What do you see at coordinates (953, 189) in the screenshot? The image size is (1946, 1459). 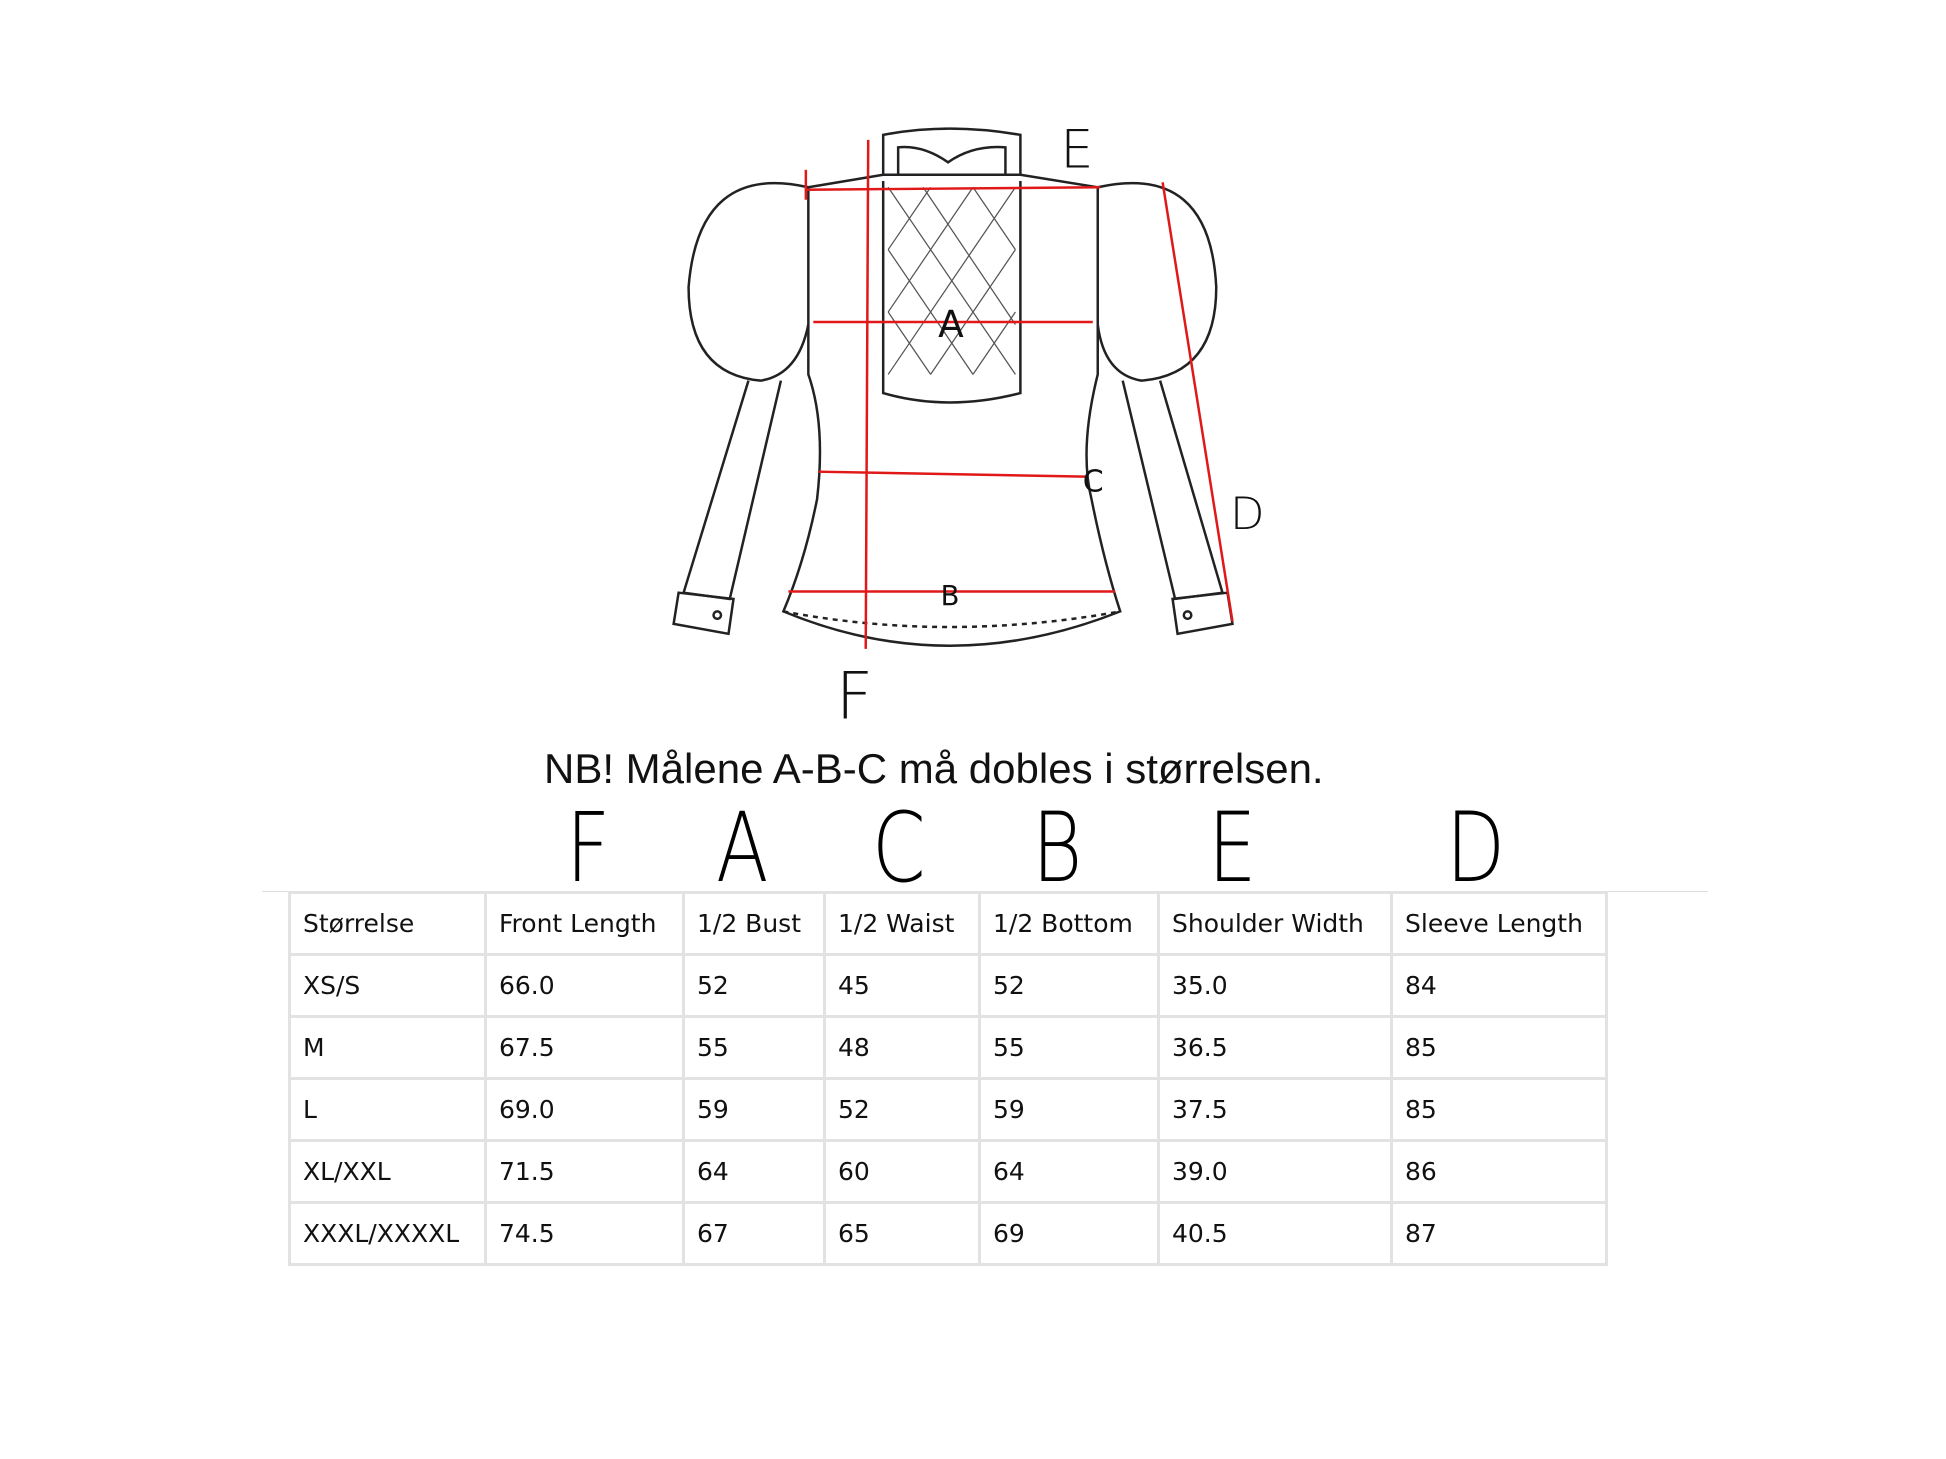 I see `measure-e-shoulder` at bounding box center [953, 189].